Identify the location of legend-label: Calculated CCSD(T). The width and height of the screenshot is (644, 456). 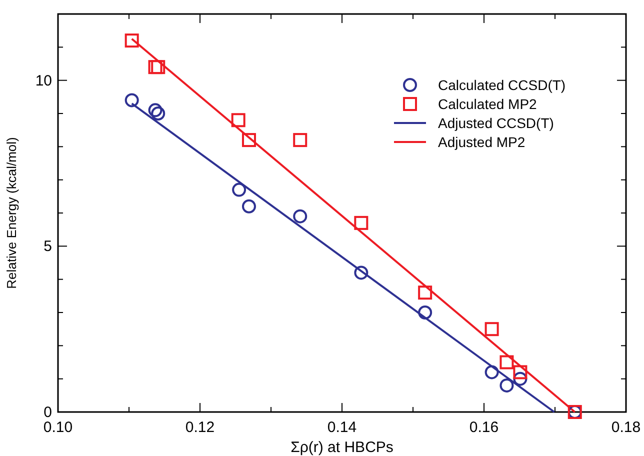
(502, 85).